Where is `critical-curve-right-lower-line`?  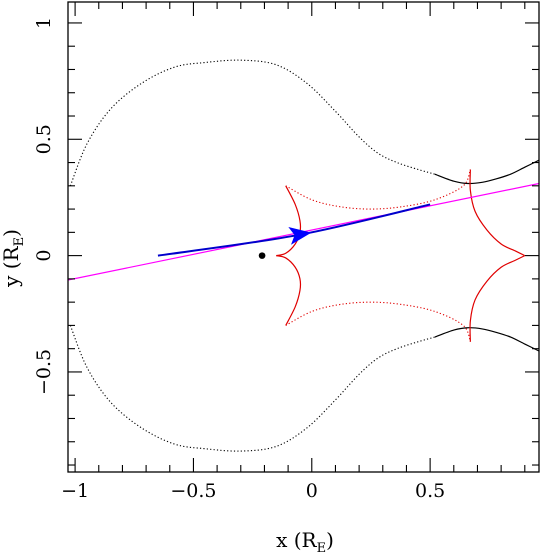
critical-curve-right-lower-line is located at coordinates (486, 339).